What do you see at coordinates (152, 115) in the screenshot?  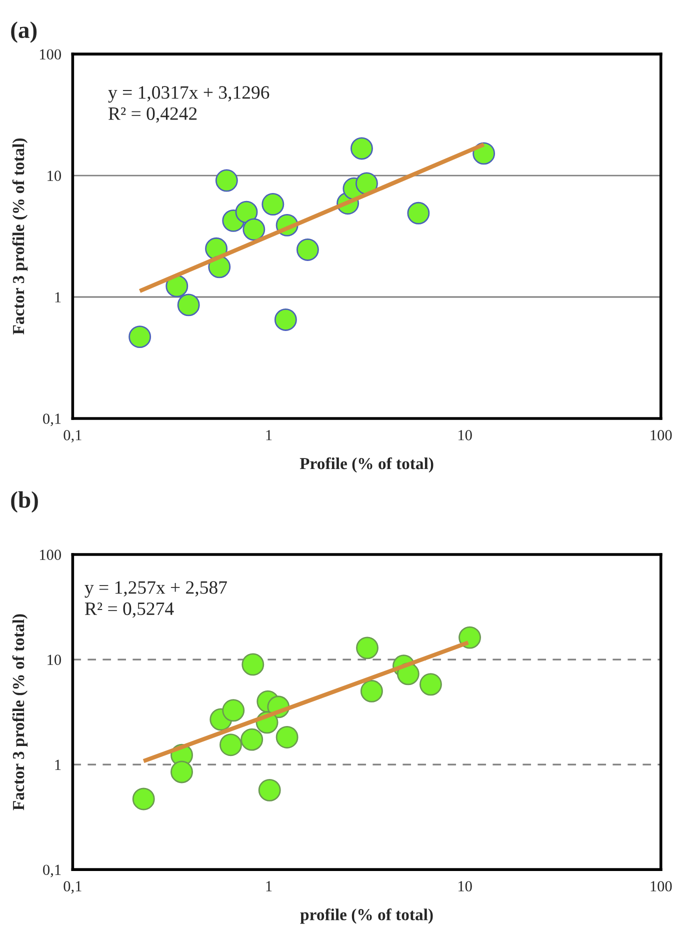 I see `annotation: R² = 0,4242` at bounding box center [152, 115].